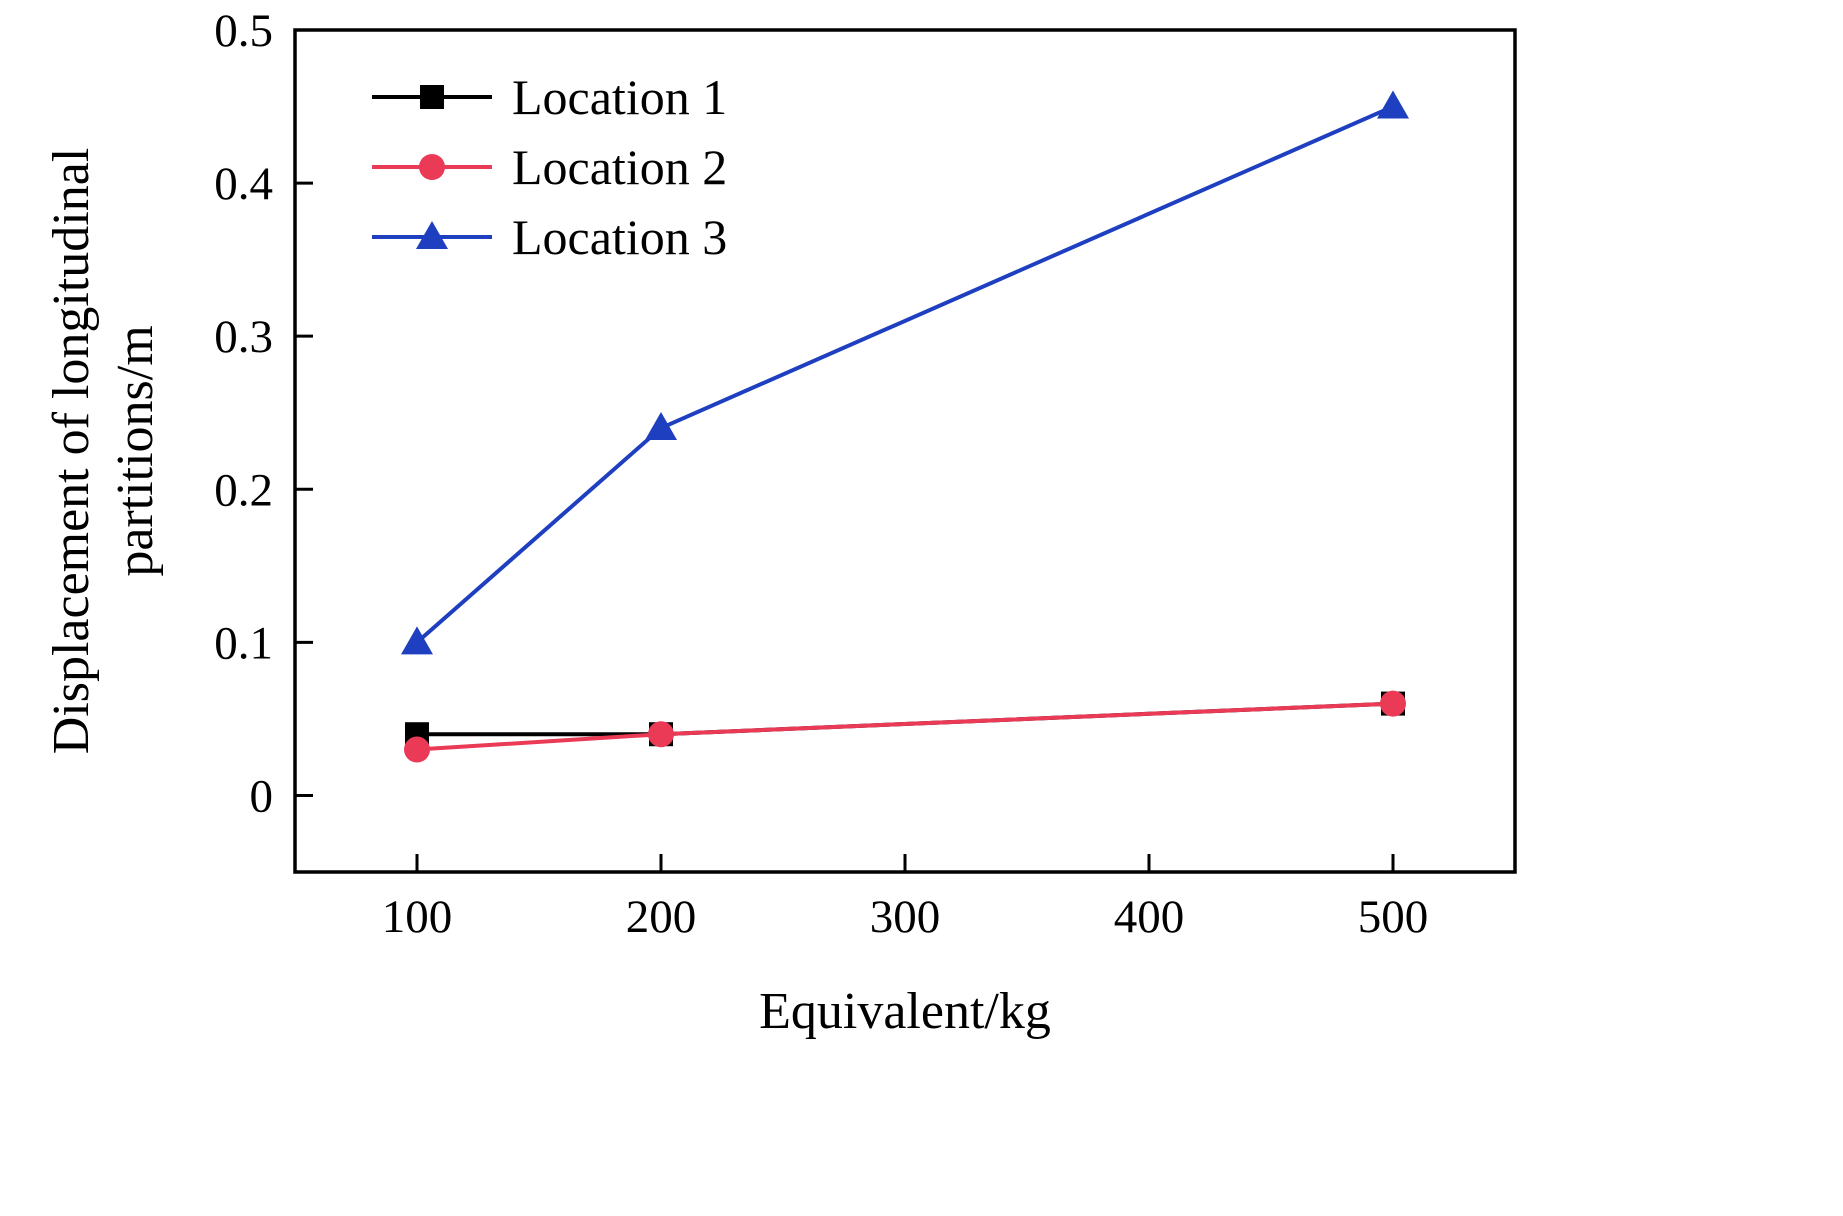 The width and height of the screenshot is (1843, 1216). What do you see at coordinates (905, 1011) in the screenshot?
I see `x-axis-title: Equivalent/kg` at bounding box center [905, 1011].